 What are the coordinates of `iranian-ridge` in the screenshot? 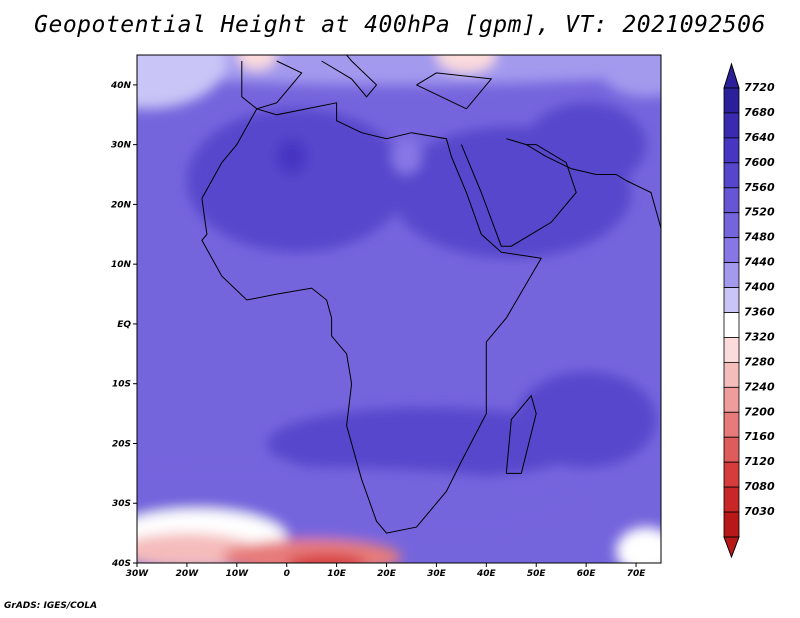 It's located at (586, 144).